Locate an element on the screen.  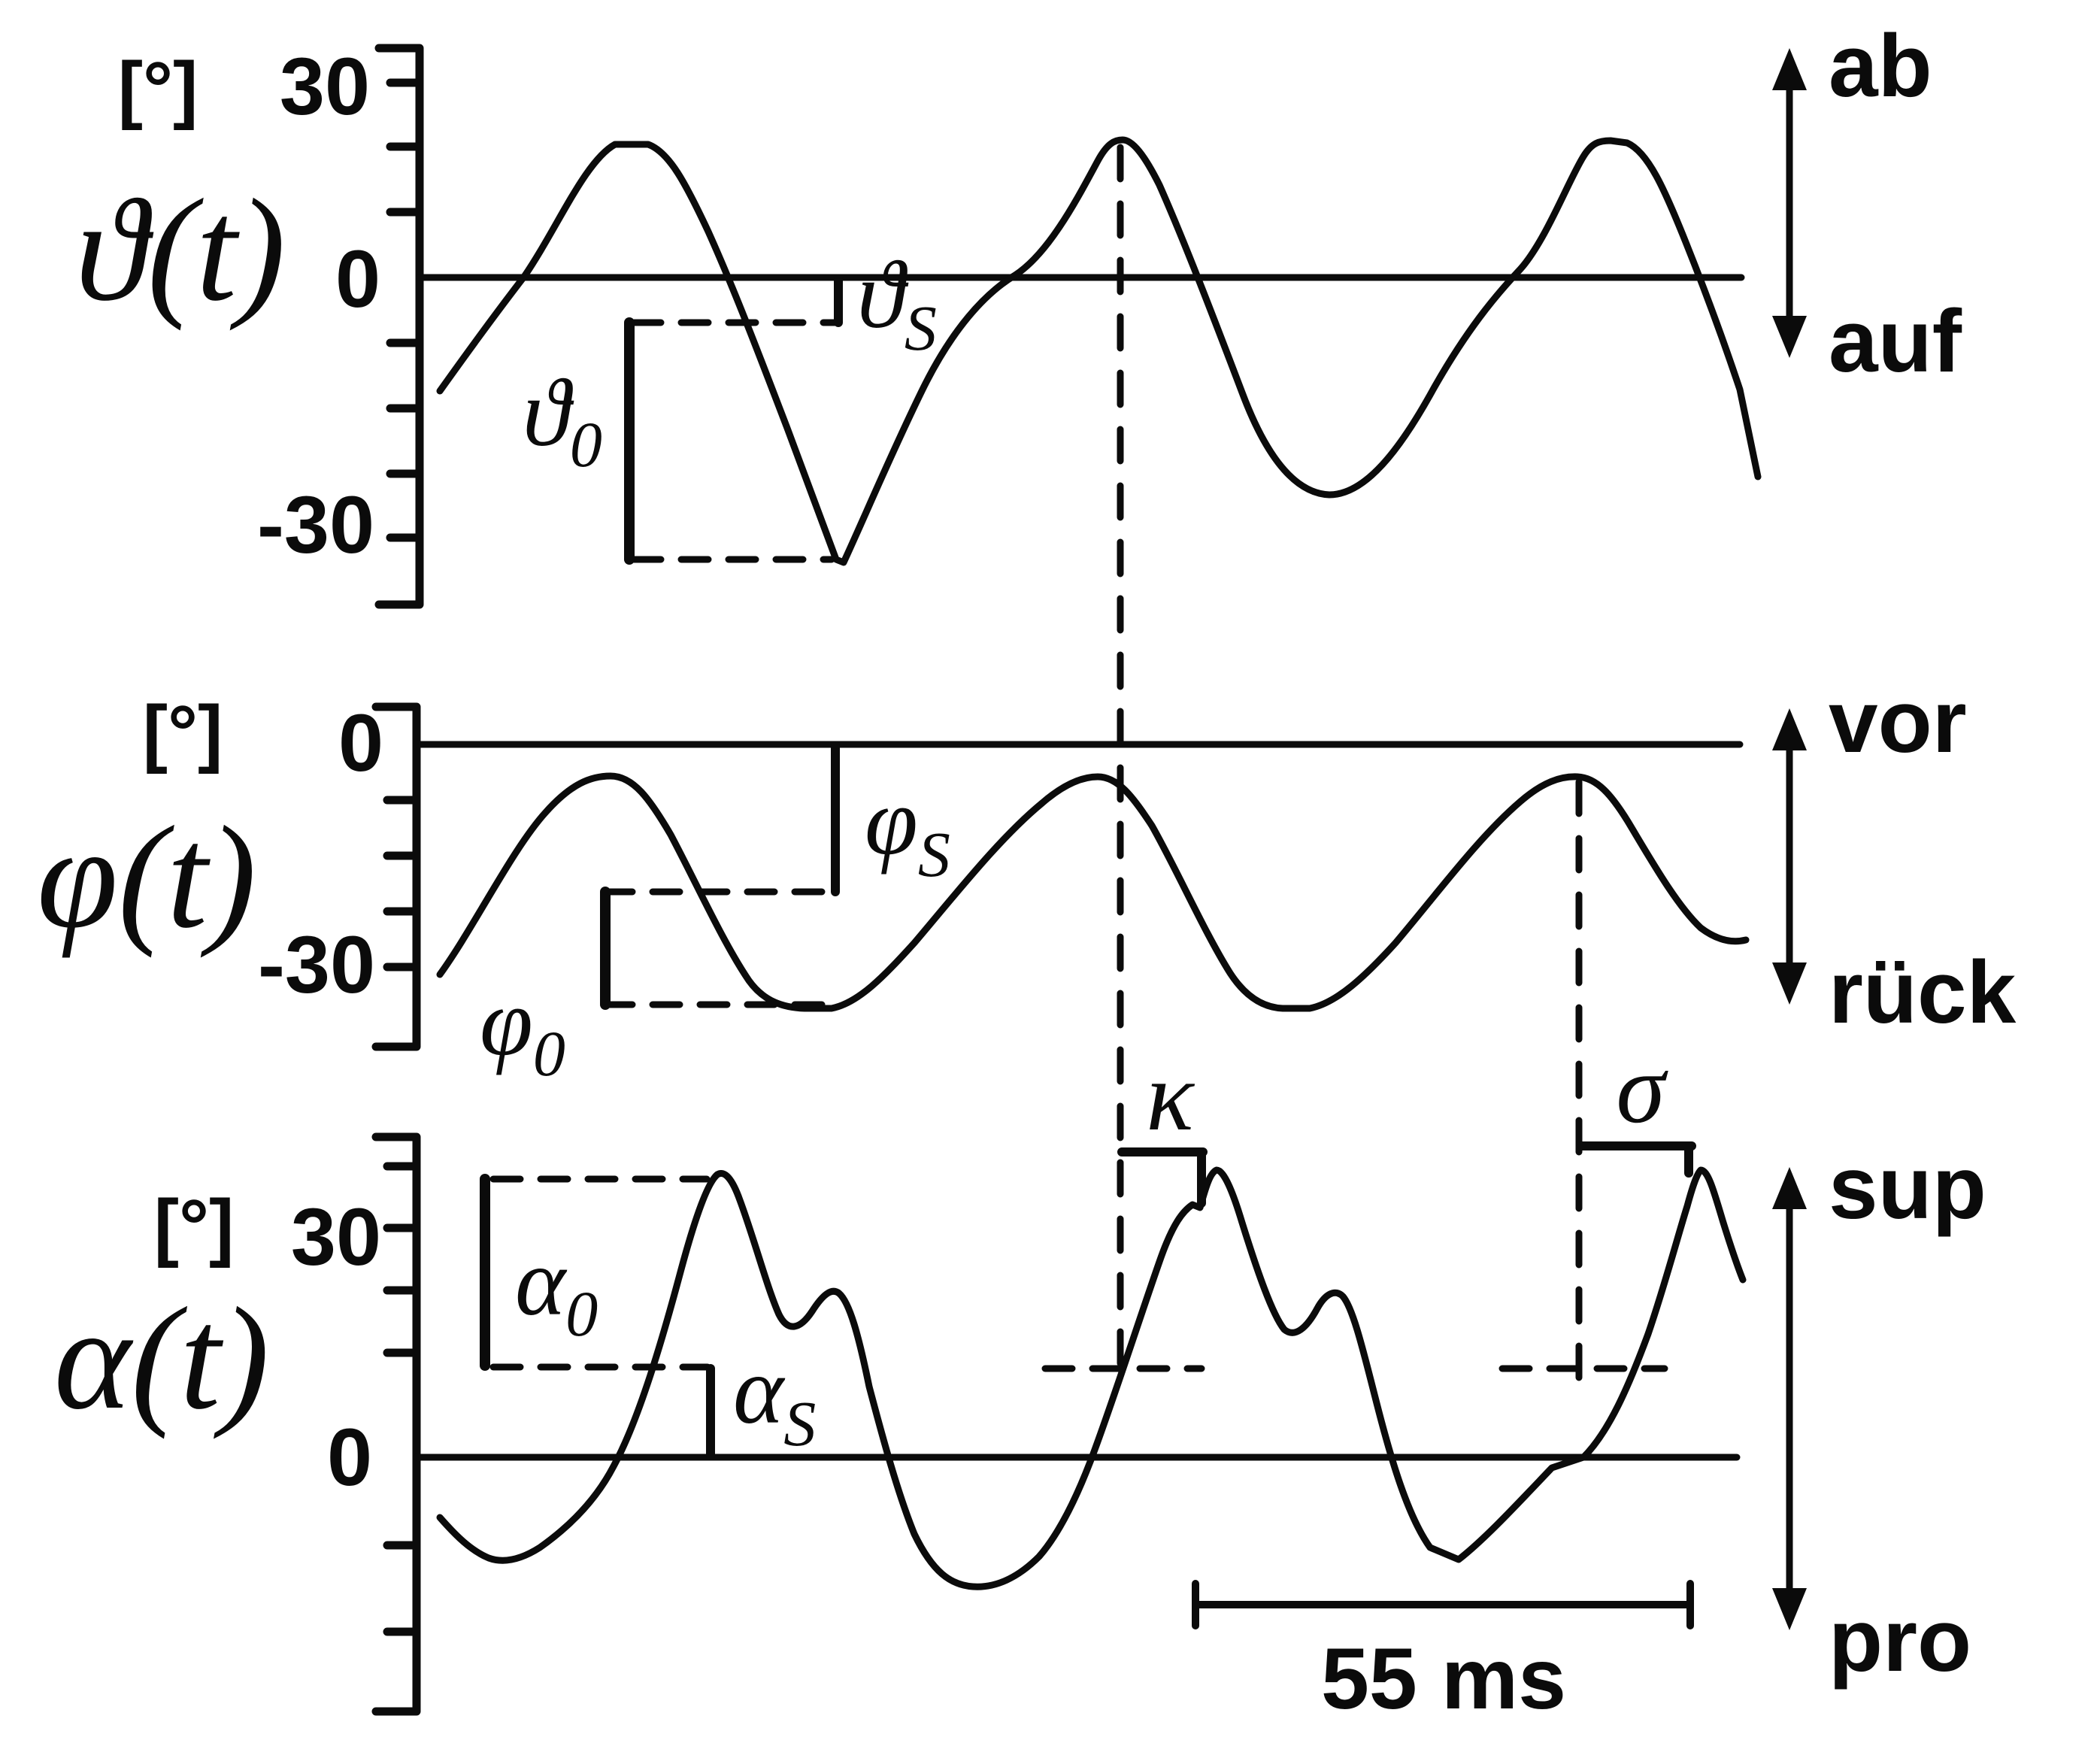
alpha-curve-label: α(t) is located at coordinates (161, 1359).